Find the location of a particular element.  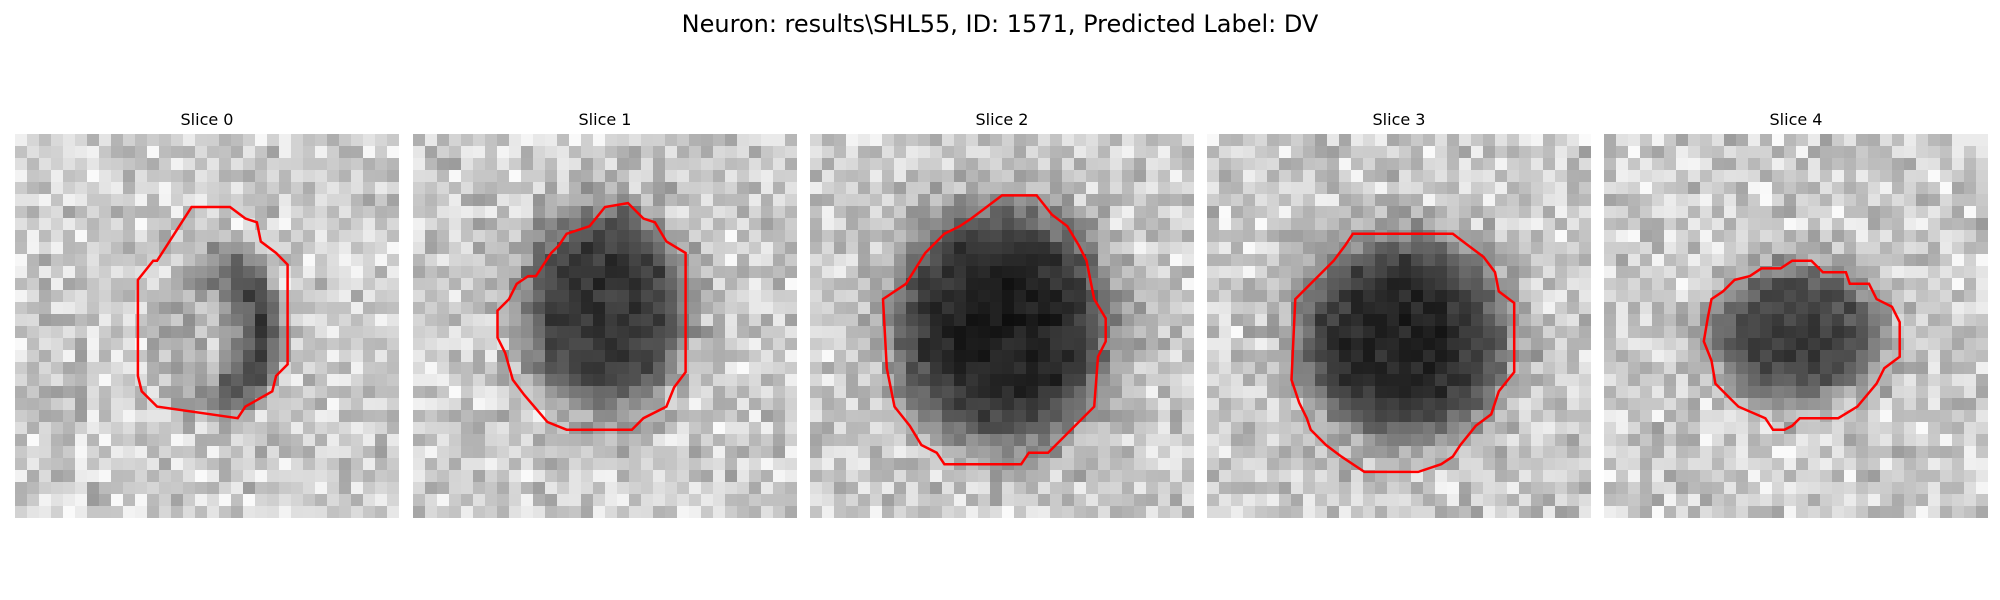

slice-title: Slice 2 is located at coordinates (1002, 119).